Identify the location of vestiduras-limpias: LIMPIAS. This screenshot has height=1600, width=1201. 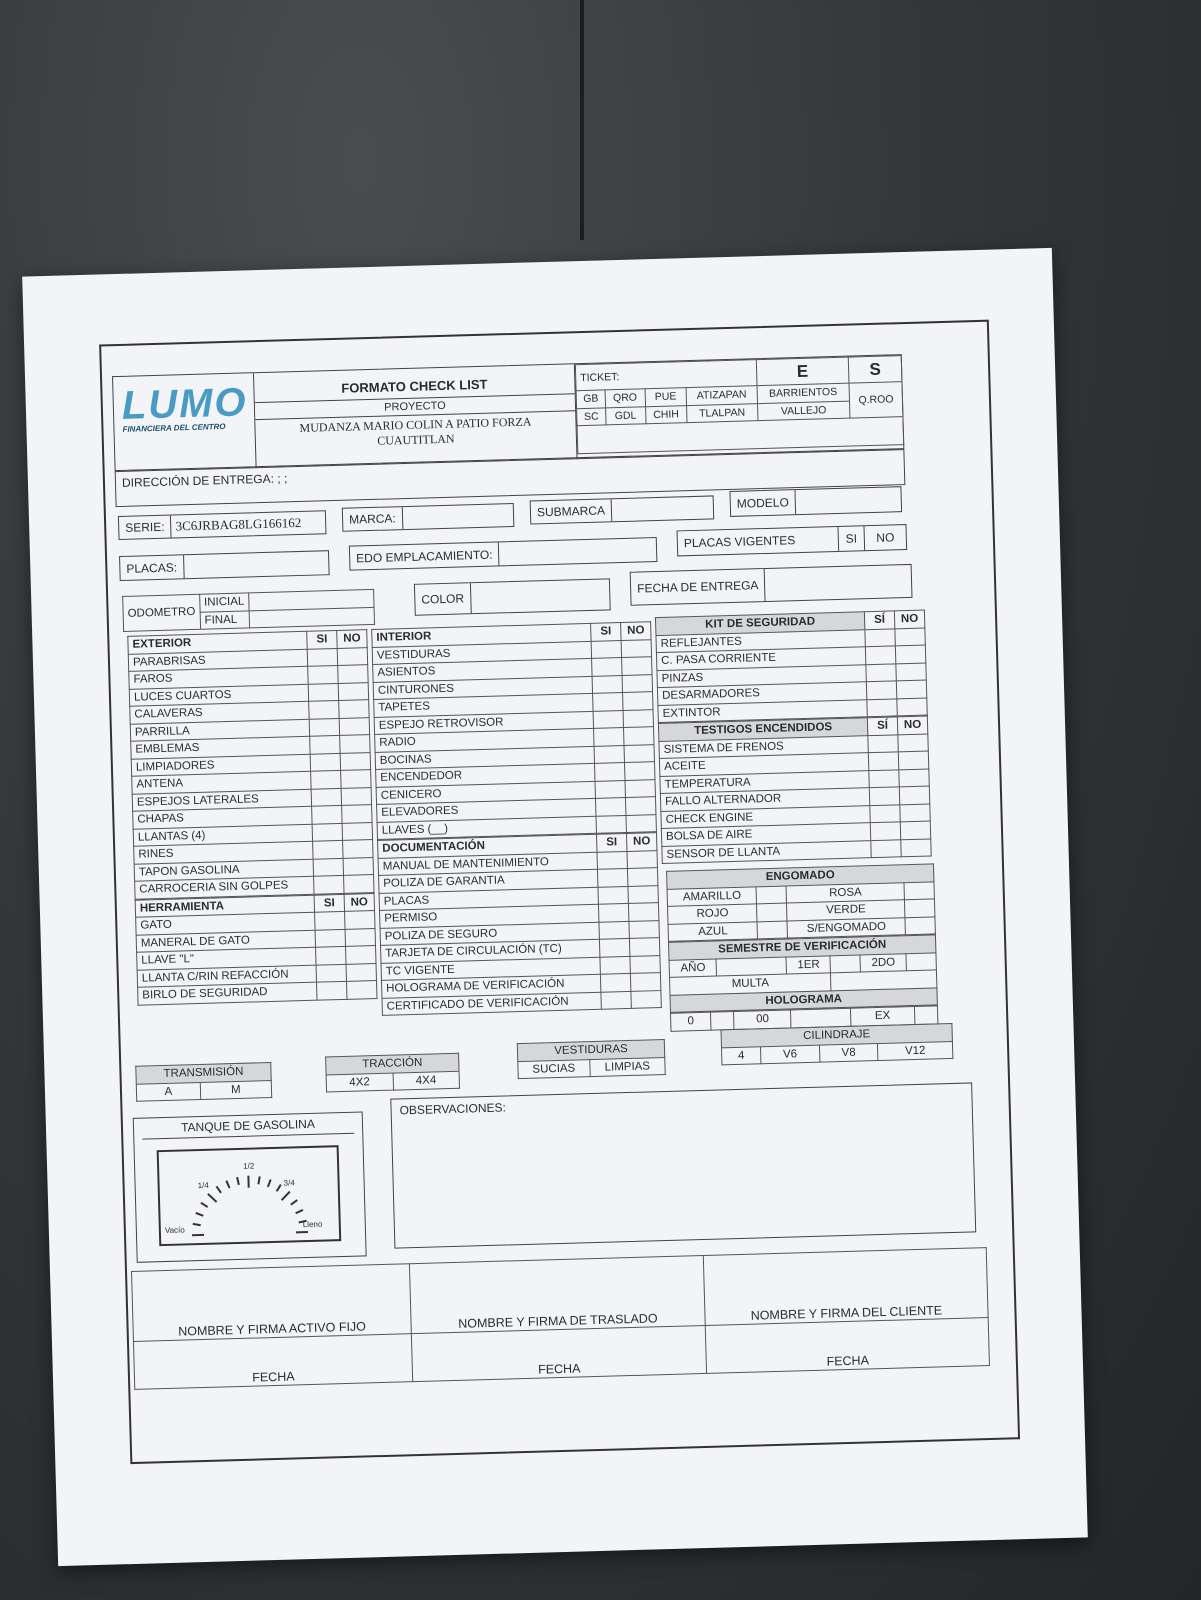
(627, 1066).